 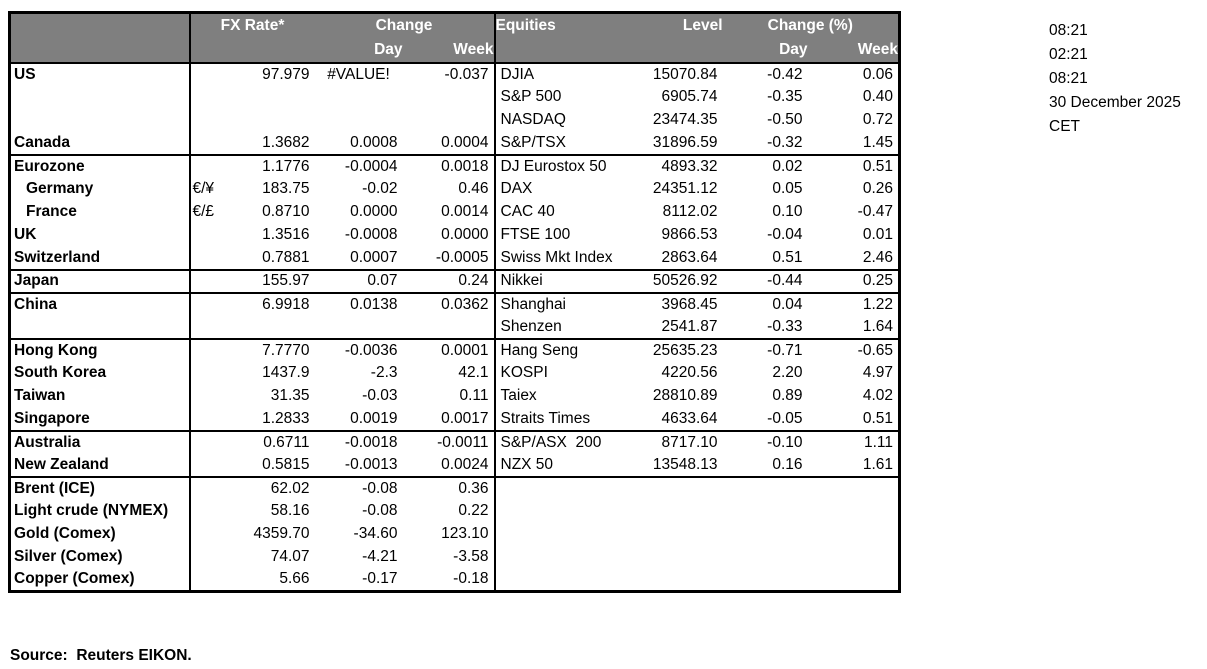 I want to click on equity-day-change-value: 0.16, so click(x=765, y=465).